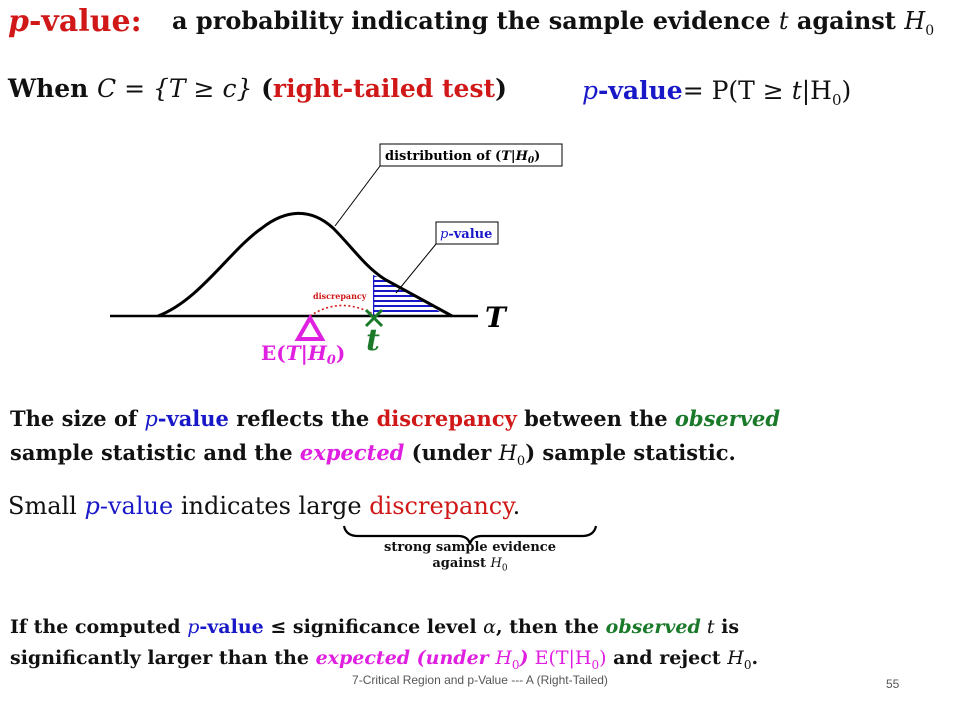 The height and width of the screenshot is (720, 960). What do you see at coordinates (551, 627) in the screenshot?
I see `st3-s3: , then the` at bounding box center [551, 627].